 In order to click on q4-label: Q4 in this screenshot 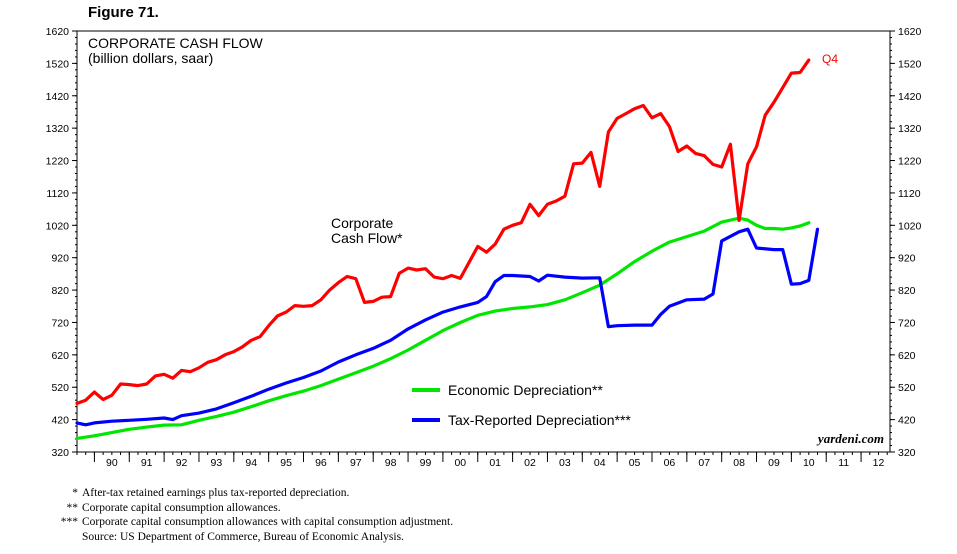, I will do `click(830, 59)`.